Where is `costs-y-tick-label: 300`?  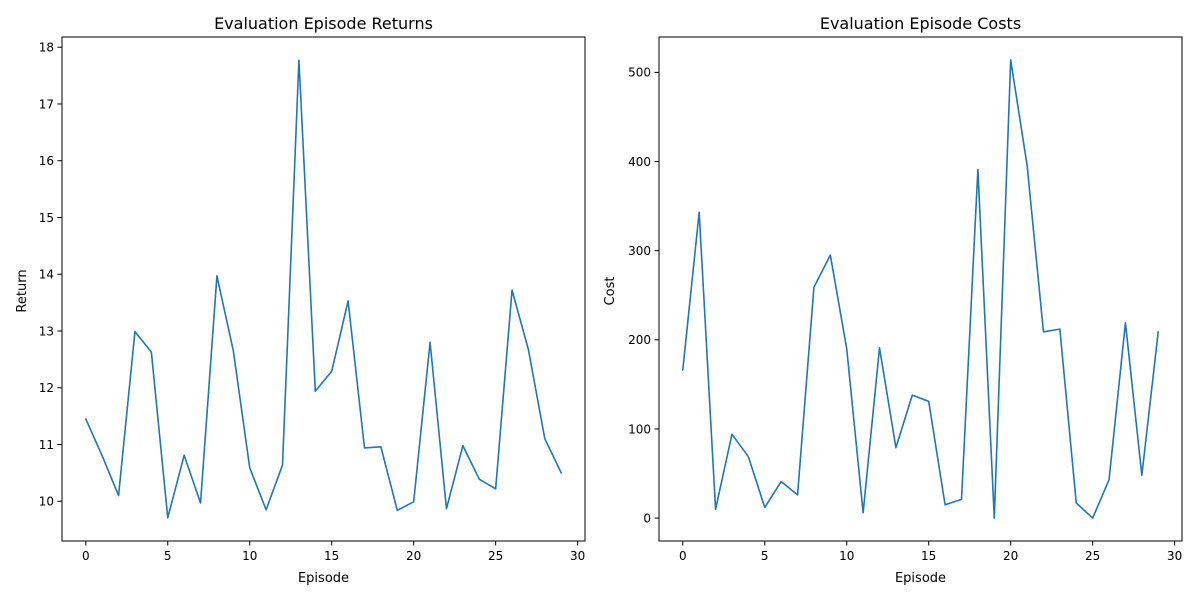 costs-y-tick-label: 300 is located at coordinates (639, 251).